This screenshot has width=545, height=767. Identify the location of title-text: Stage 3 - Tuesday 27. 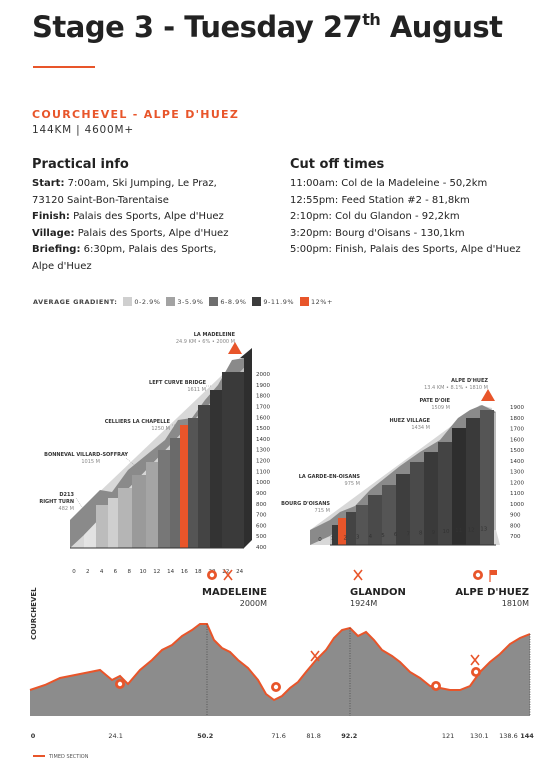
(197, 27).